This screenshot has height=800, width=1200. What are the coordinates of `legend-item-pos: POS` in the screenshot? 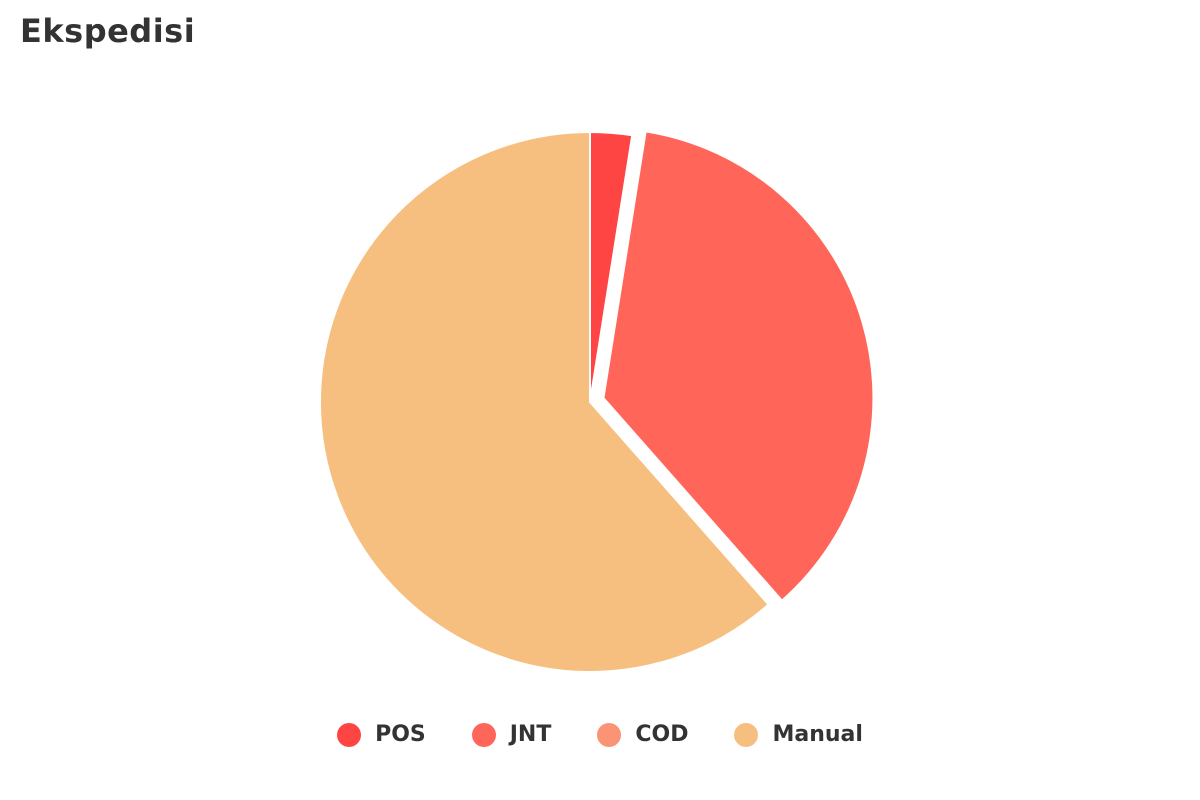 It's located at (381, 734).